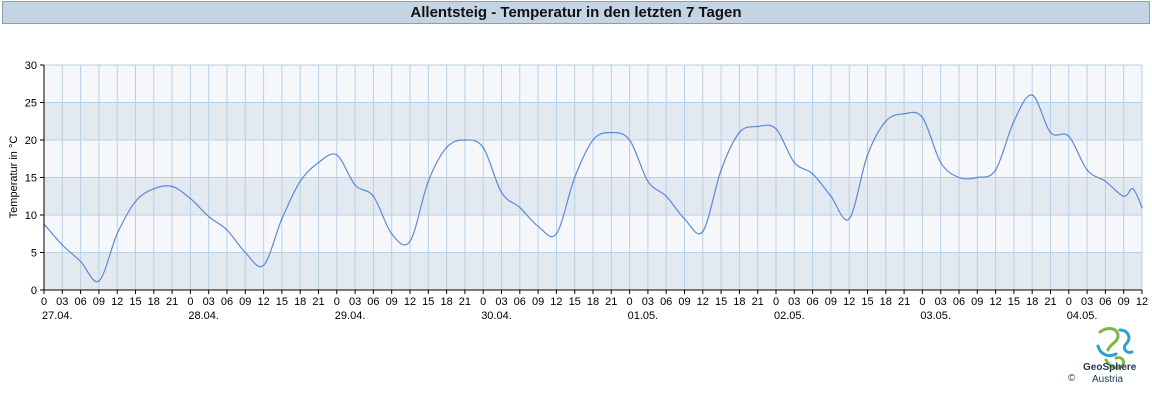 This screenshot has width=1152, height=400. I want to click on y-tick-label: 15, so click(31, 179).